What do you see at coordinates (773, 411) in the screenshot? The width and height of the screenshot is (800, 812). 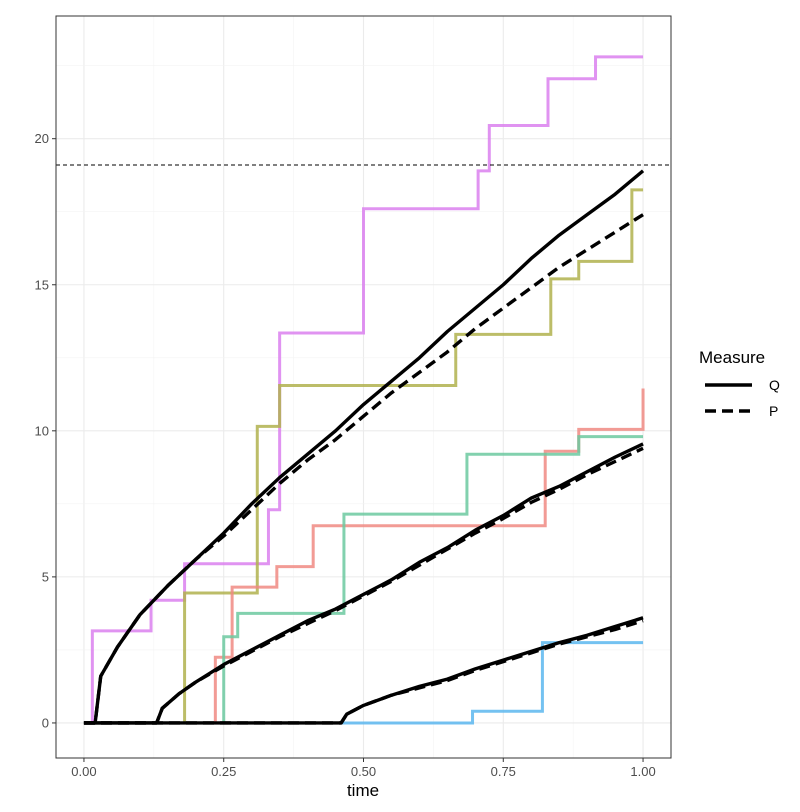 I see `legend-label-P: P` at bounding box center [773, 411].